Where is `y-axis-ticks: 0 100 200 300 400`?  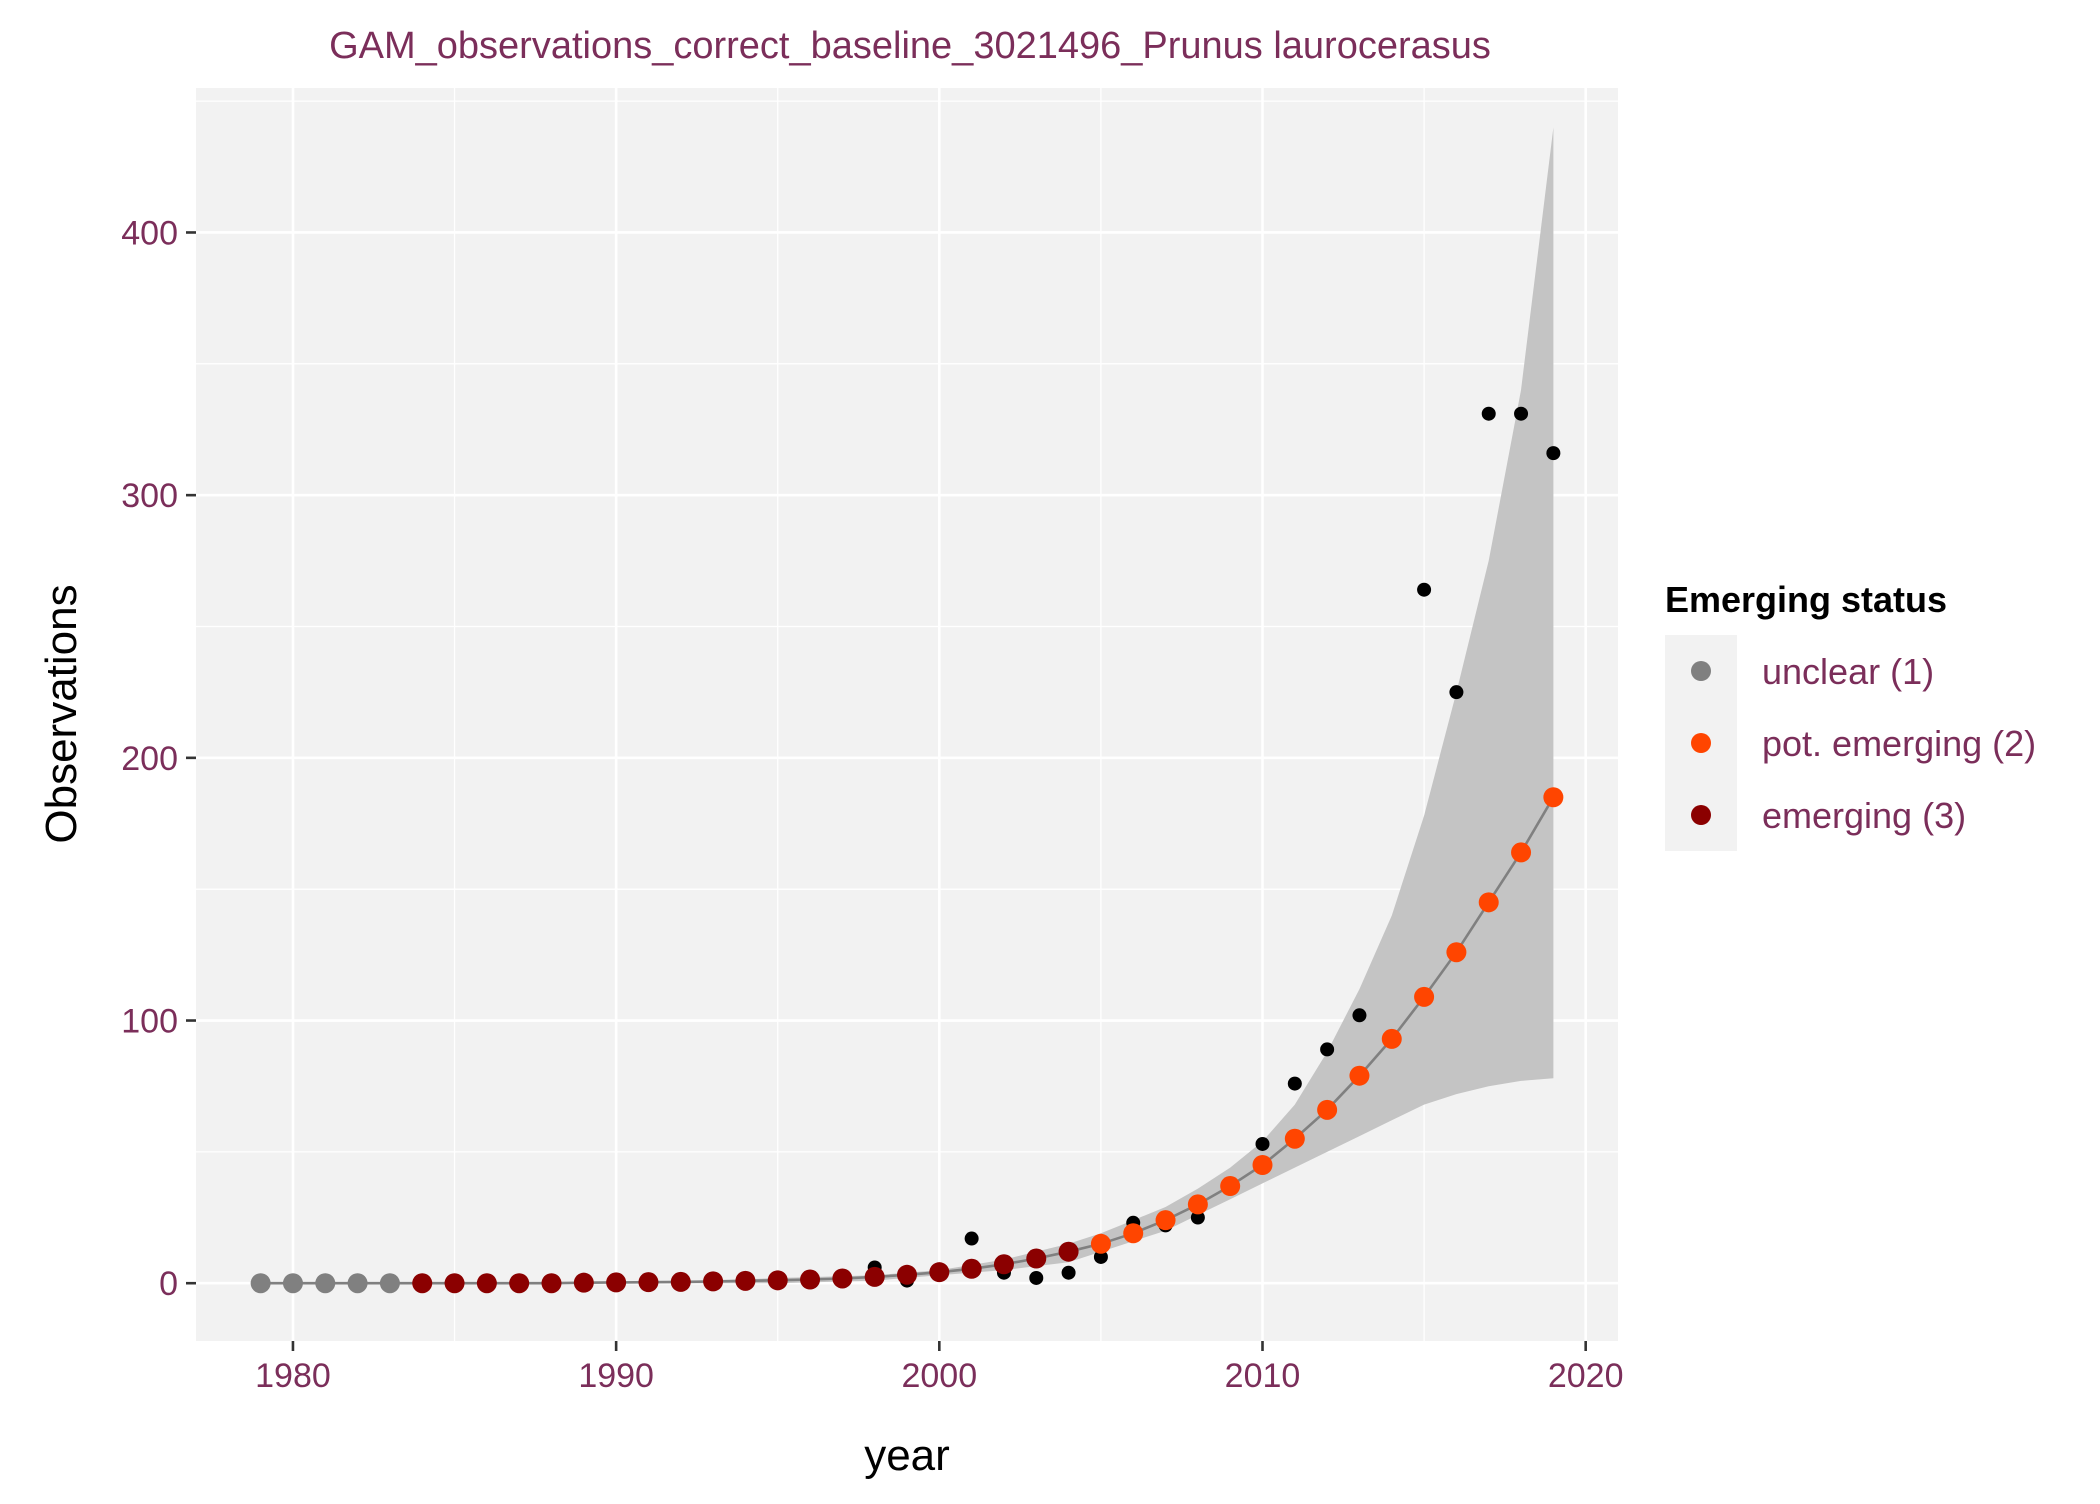
y-axis-ticks: 0 100 200 300 400 is located at coordinates (158, 758).